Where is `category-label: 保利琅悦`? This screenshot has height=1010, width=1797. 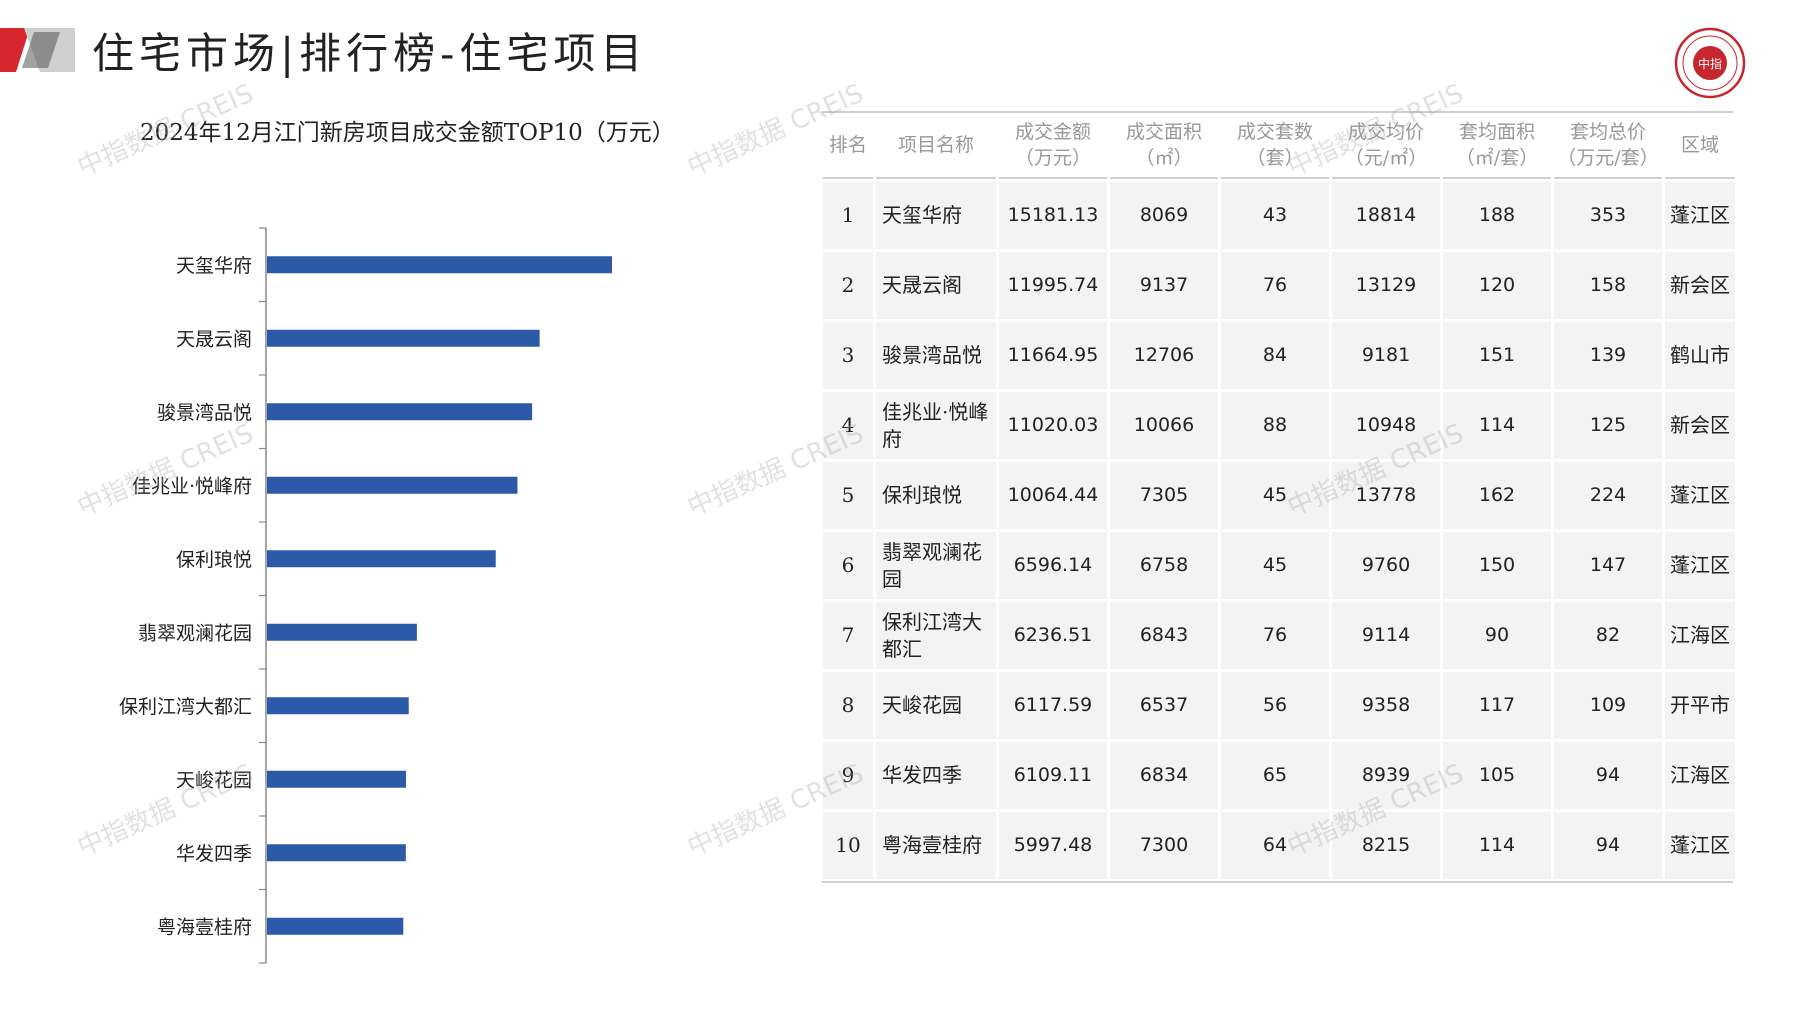
category-label: 保利琅悦 is located at coordinates (214, 560).